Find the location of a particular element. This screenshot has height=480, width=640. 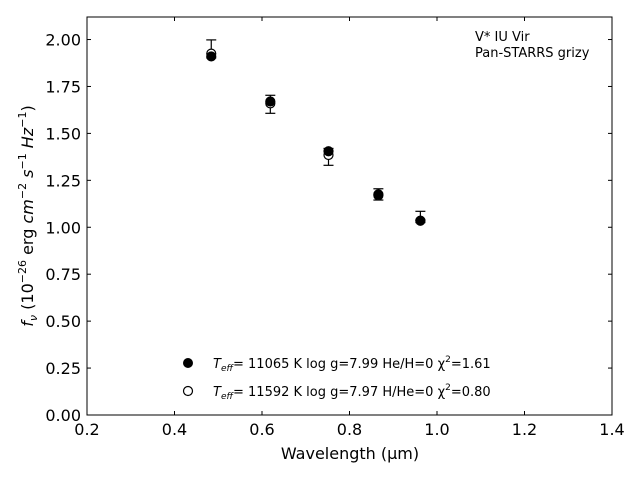

y-label-close: ) is located at coordinates (27, 108).